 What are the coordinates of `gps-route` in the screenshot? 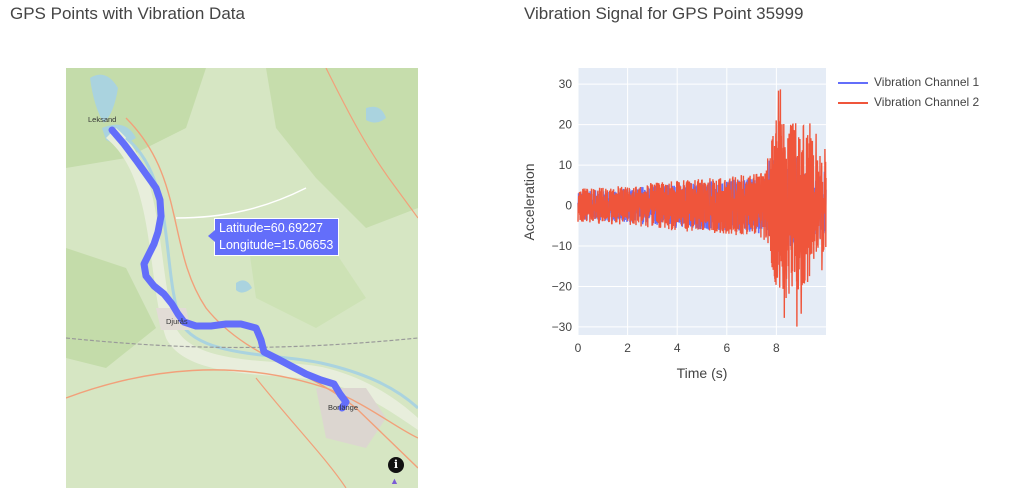 It's located at (229, 269).